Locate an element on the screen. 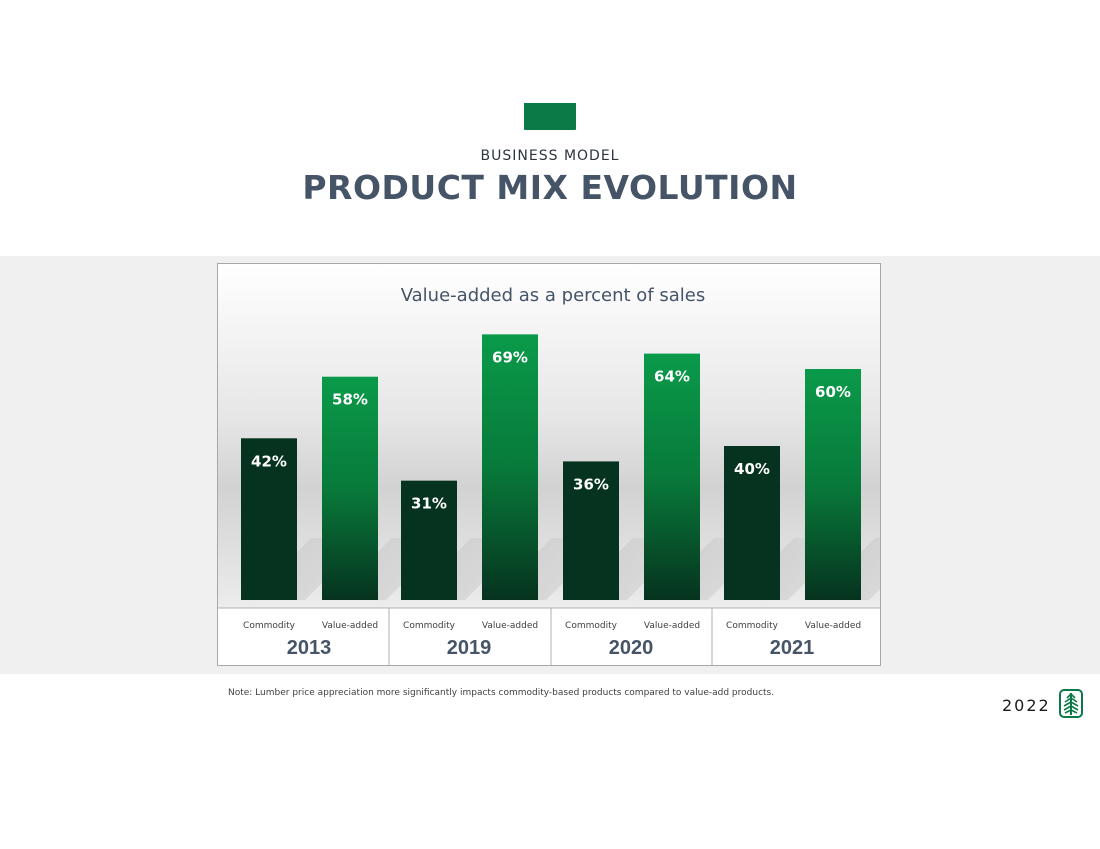  category-dividers is located at coordinates (550, 636).